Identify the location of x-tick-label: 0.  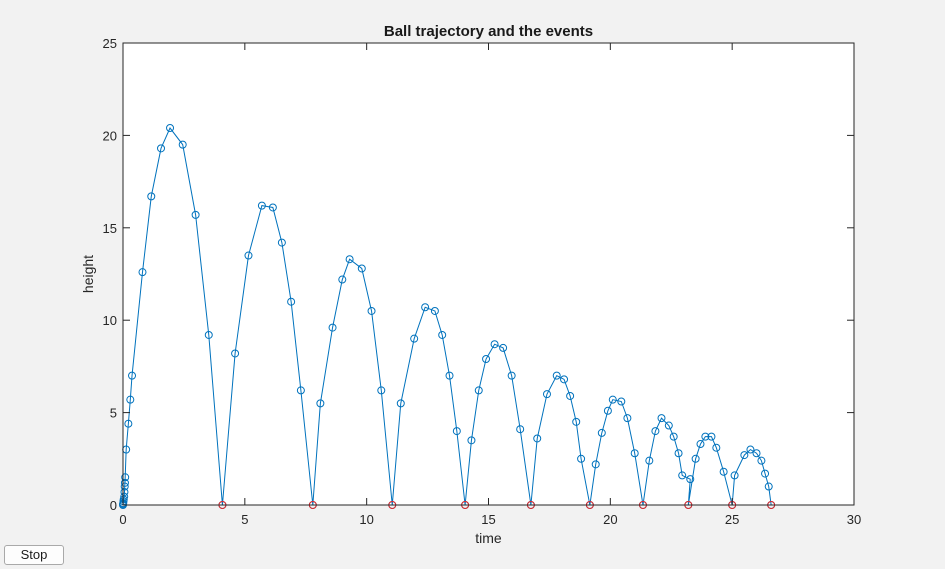
(122, 519).